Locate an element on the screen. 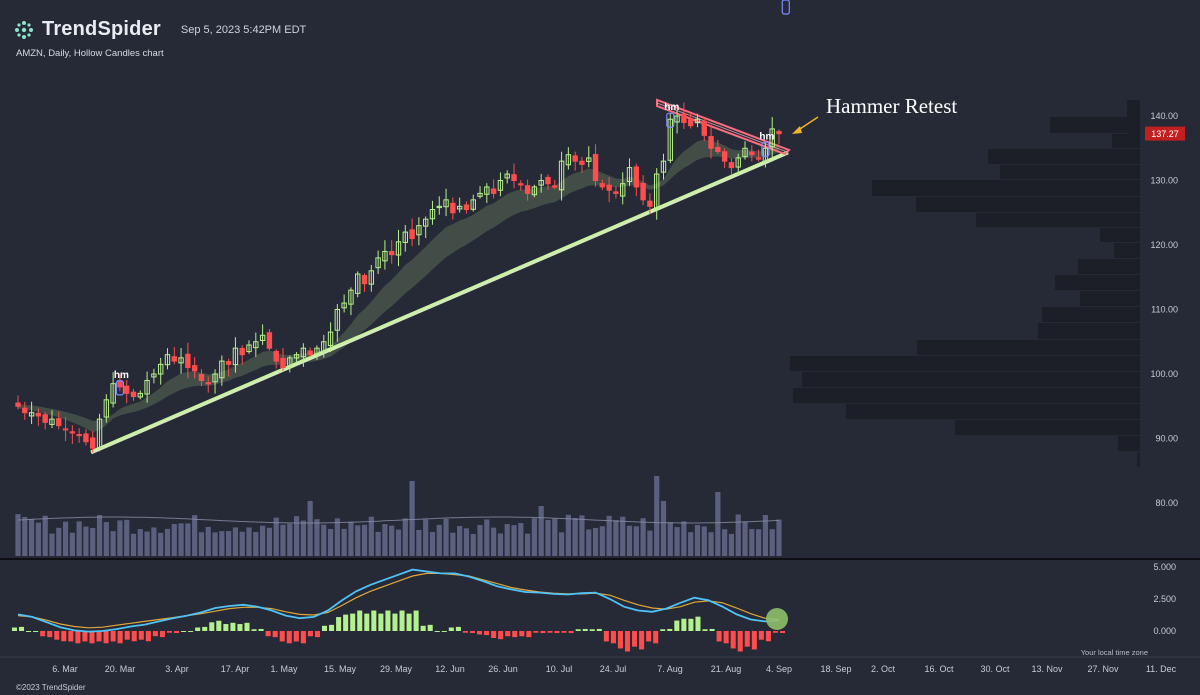 The width and height of the screenshot is (1200, 695). y-tick-label: 110.00 is located at coordinates (1164, 310).